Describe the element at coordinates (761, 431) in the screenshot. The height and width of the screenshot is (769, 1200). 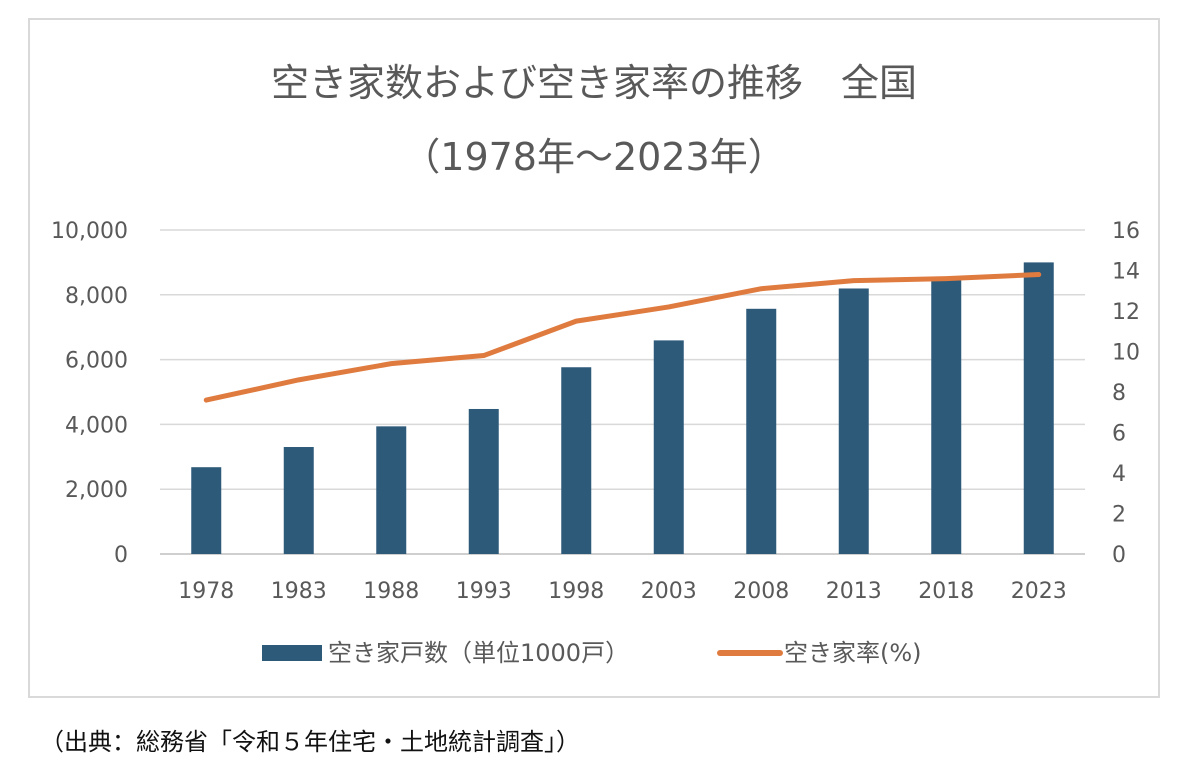
I see `bar-2008` at that location.